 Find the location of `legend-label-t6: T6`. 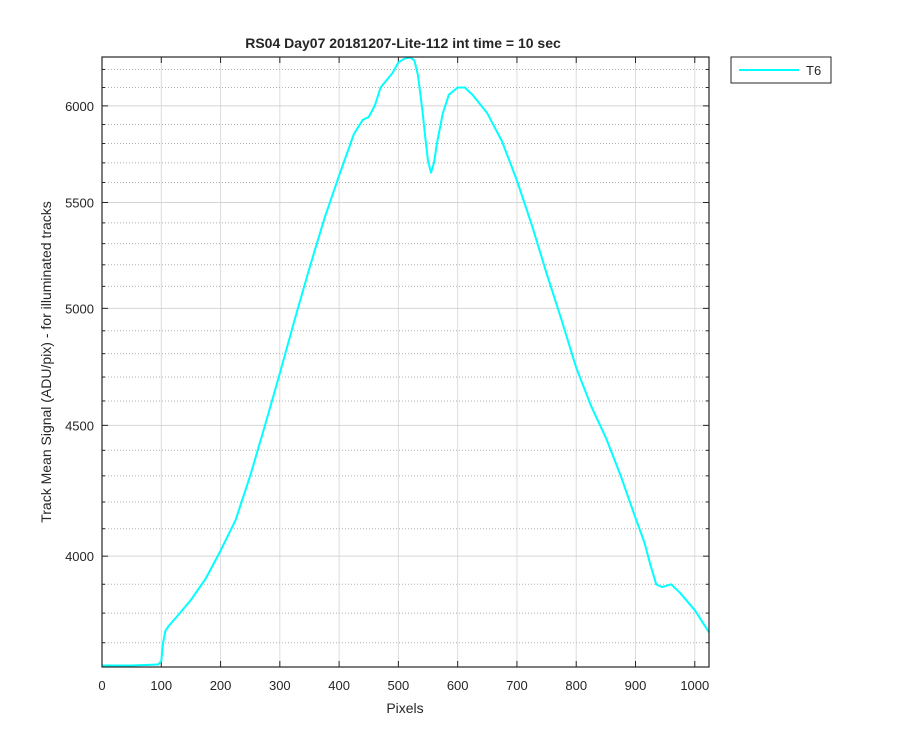

legend-label-t6: T6 is located at coordinates (813, 70).